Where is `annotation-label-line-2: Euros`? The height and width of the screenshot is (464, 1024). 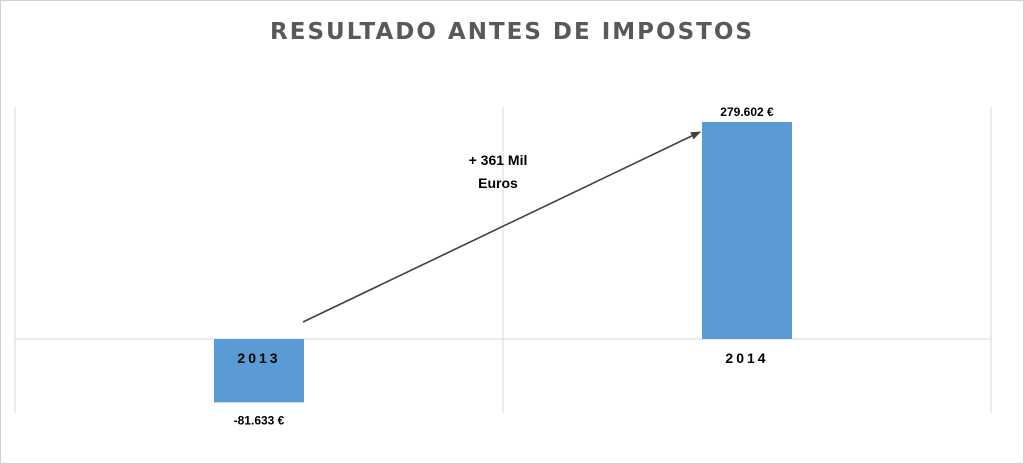 annotation-label-line-2: Euros is located at coordinates (498, 183).